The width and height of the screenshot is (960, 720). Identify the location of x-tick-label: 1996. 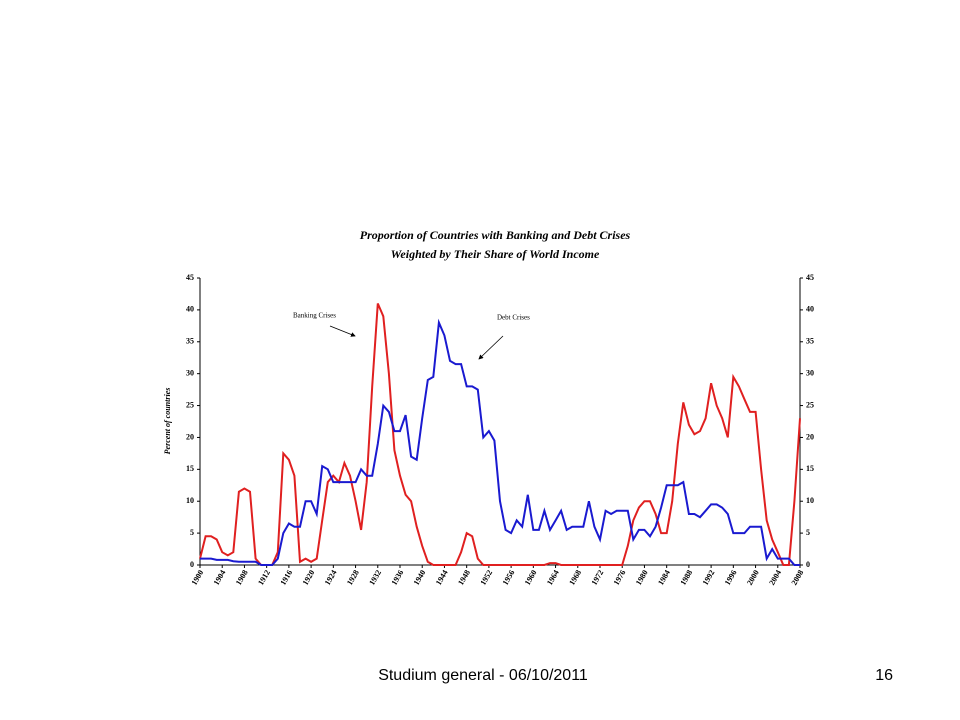
(731, 577).